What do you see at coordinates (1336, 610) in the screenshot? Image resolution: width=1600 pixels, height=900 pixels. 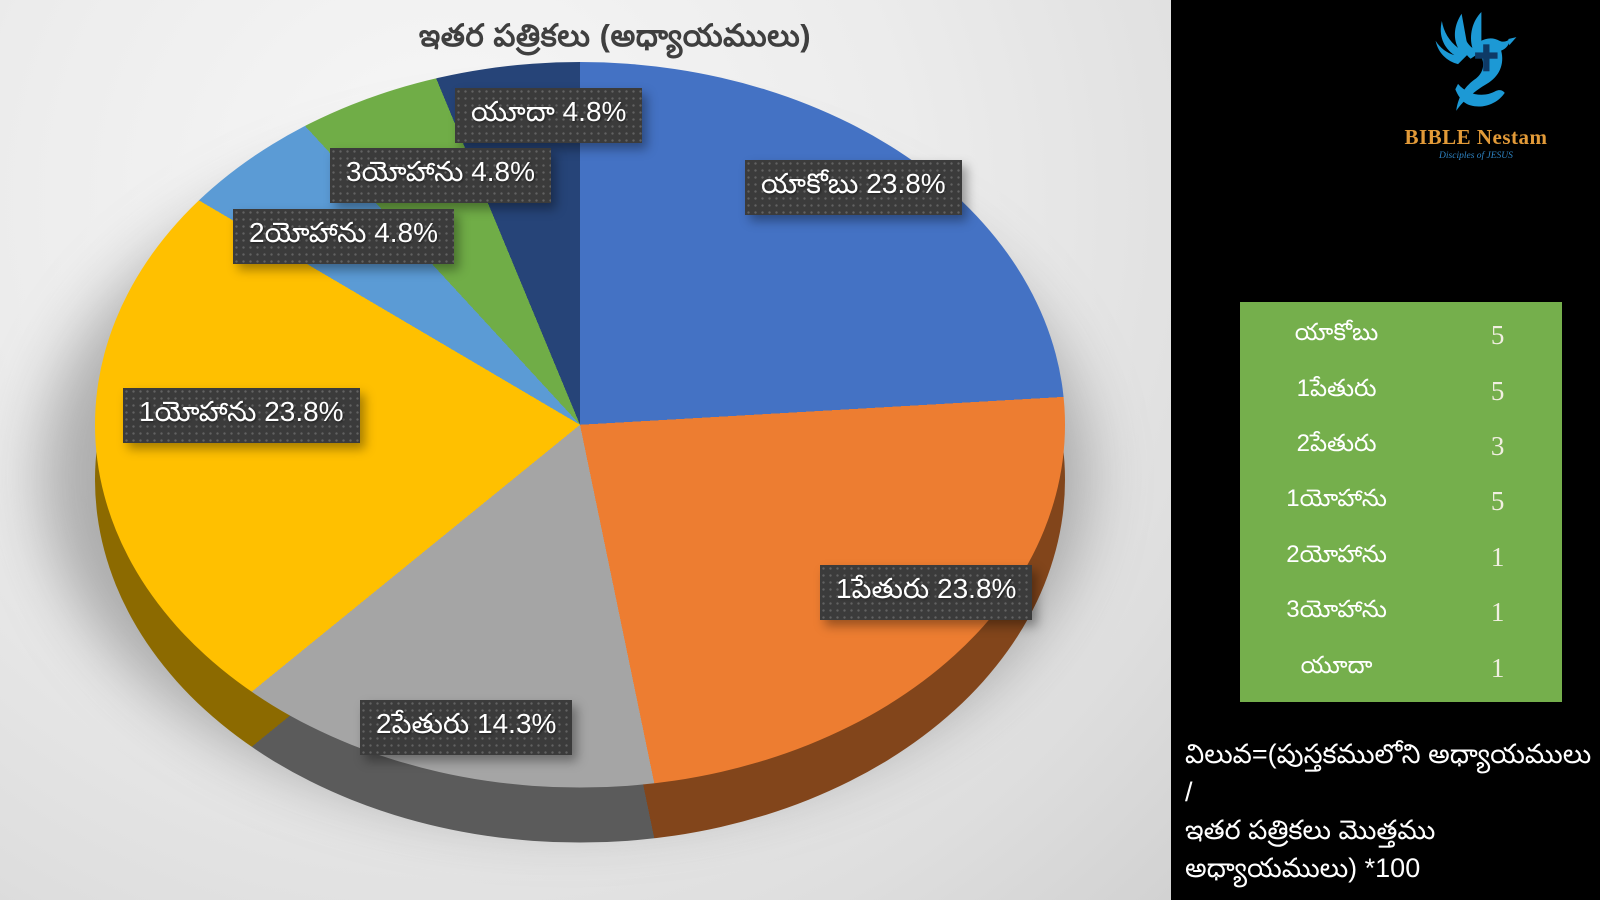 I see `table-row-label: 3యోహాను` at bounding box center [1336, 610].